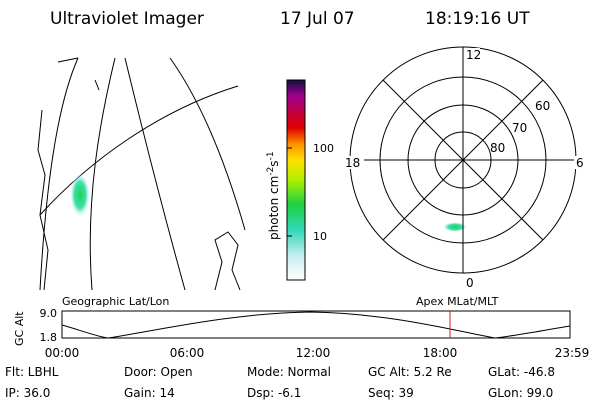  I want to click on colorbar-tick-label: 10, so click(320, 236).